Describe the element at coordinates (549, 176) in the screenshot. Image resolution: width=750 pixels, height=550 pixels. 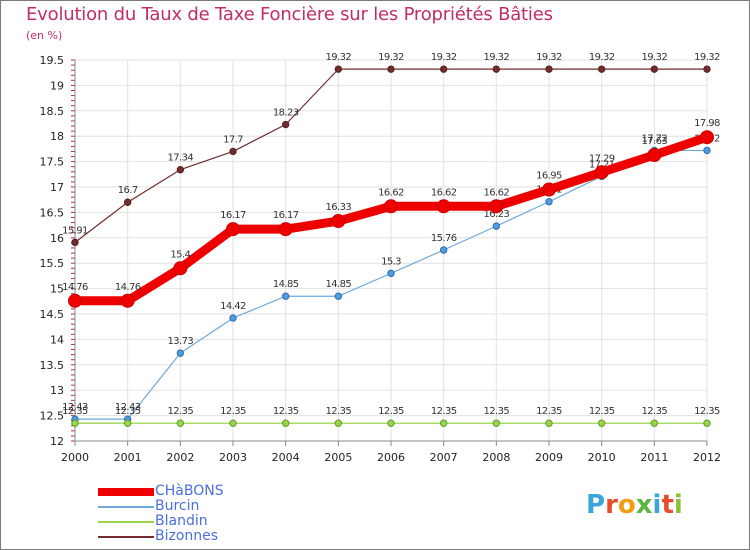
I see `data-label-chabons: 16.95` at that location.